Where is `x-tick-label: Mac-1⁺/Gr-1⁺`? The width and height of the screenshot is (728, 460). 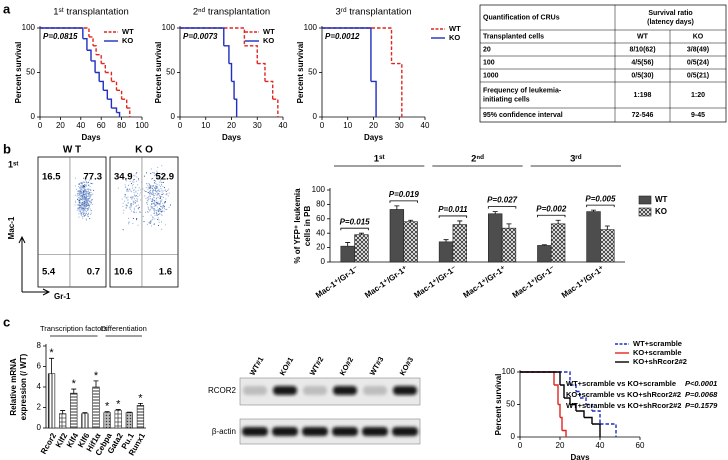
x-tick-label: Mac-1⁺/Gr-1⁺ is located at coordinates (583, 282).